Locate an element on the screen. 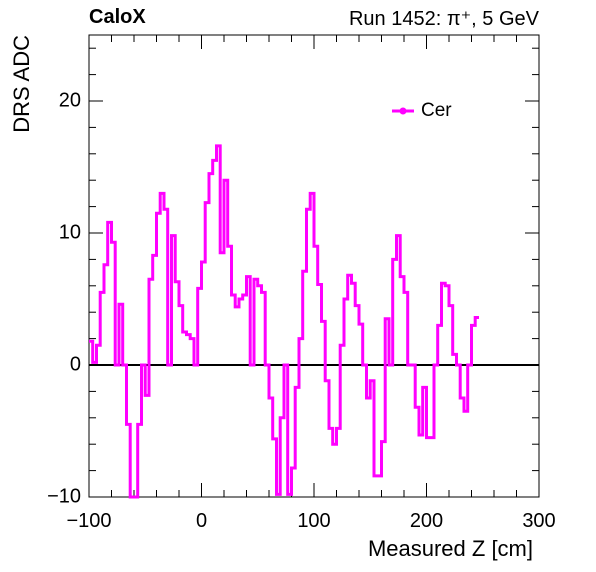 Image resolution: width=596 pixels, height=572 pixels. legend-entry-cer: Cer is located at coordinates (436, 110).